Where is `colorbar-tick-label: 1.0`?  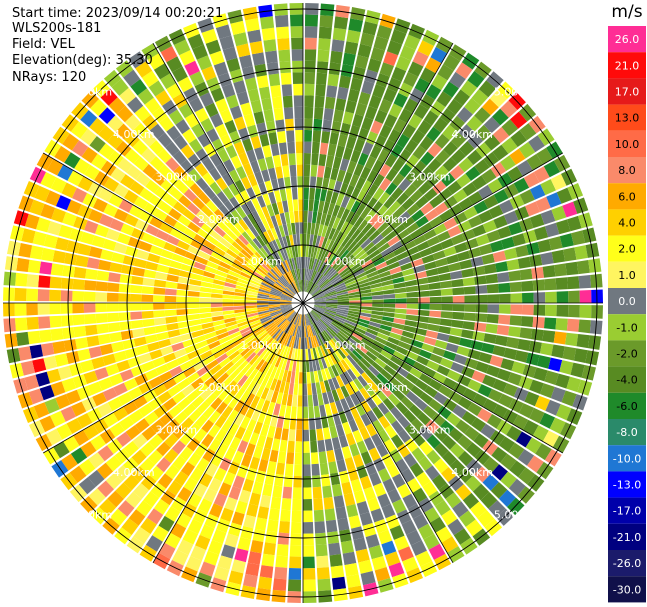
colorbar-tick-label: 1.0 is located at coordinates (627, 275).